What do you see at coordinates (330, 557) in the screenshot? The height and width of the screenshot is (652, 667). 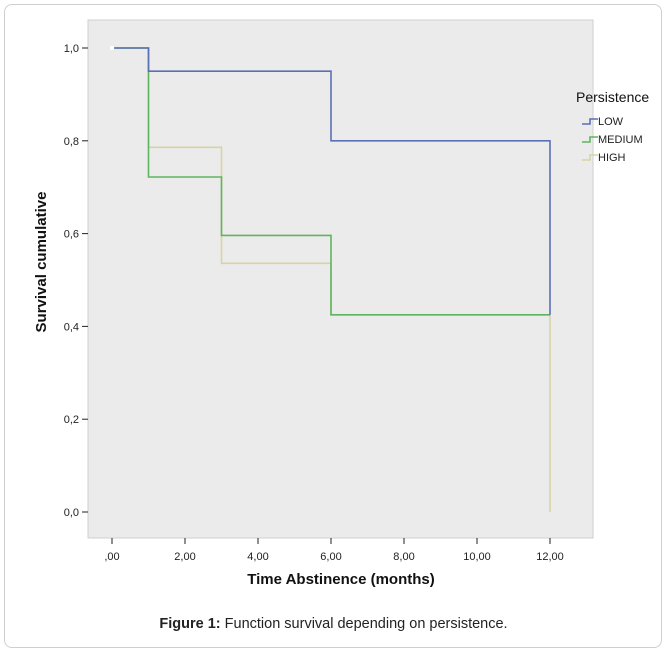 I see `x-tick-label: 6,00` at bounding box center [330, 557].